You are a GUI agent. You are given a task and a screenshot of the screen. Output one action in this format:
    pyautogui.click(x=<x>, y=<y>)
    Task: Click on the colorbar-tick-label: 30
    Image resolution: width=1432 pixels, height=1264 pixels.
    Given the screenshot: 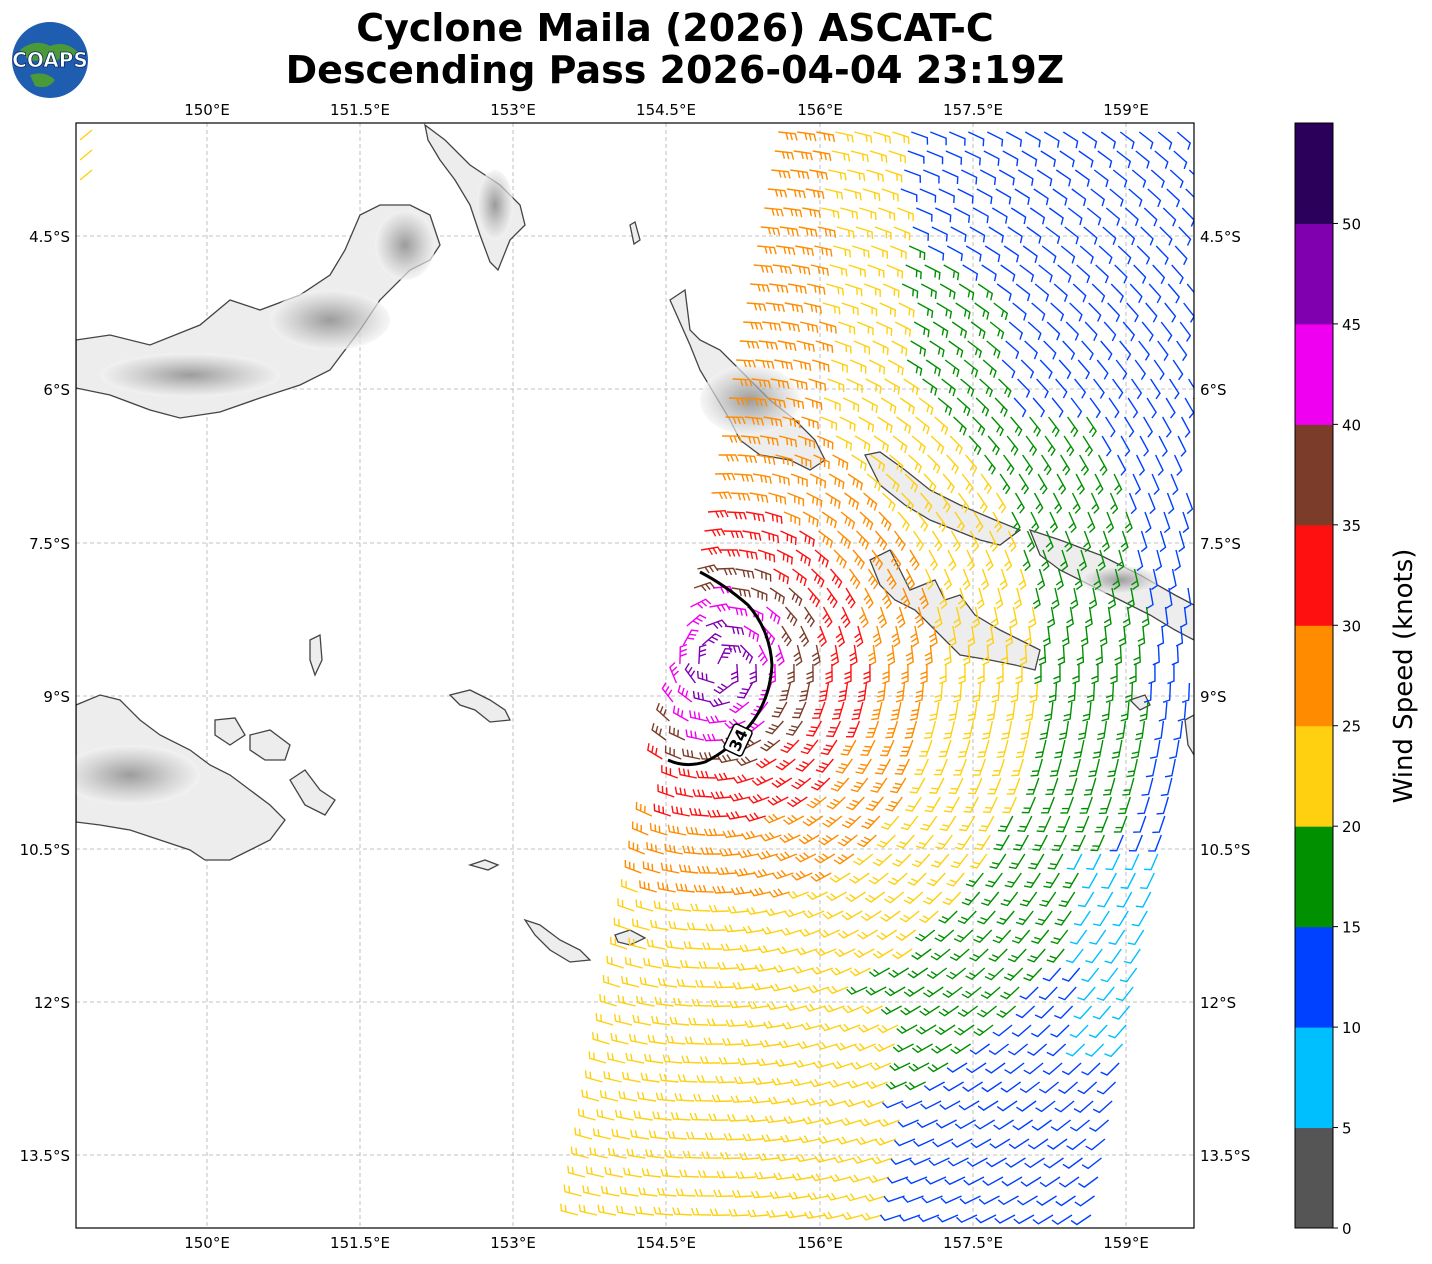 What is the action you would take?
    pyautogui.click(x=1351, y=626)
    